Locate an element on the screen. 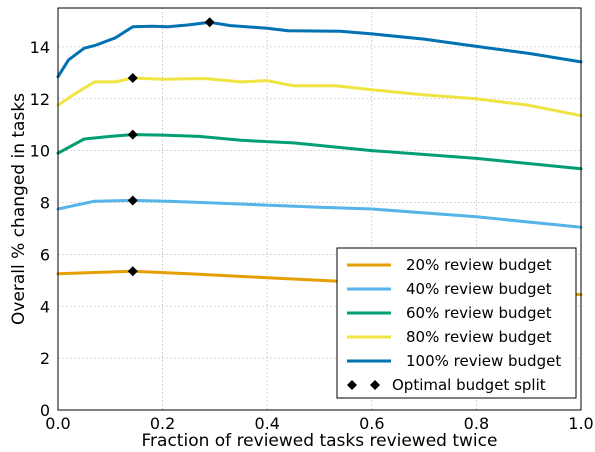 The width and height of the screenshot is (595, 452). x-tick-label: 0.6 is located at coordinates (371, 423).